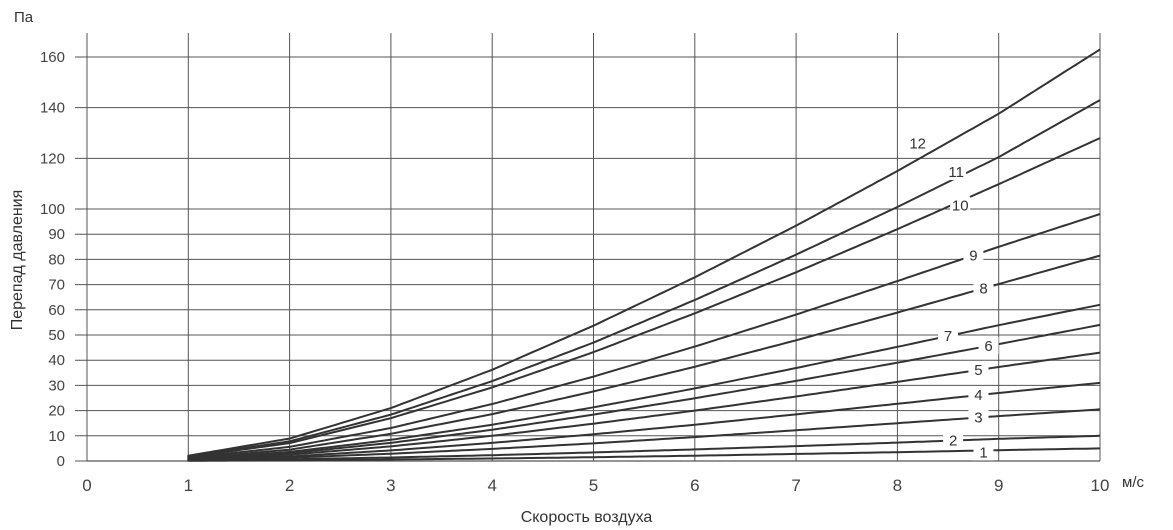  What do you see at coordinates (56, 234) in the screenshot?
I see `y-tick-label: 90` at bounding box center [56, 234].